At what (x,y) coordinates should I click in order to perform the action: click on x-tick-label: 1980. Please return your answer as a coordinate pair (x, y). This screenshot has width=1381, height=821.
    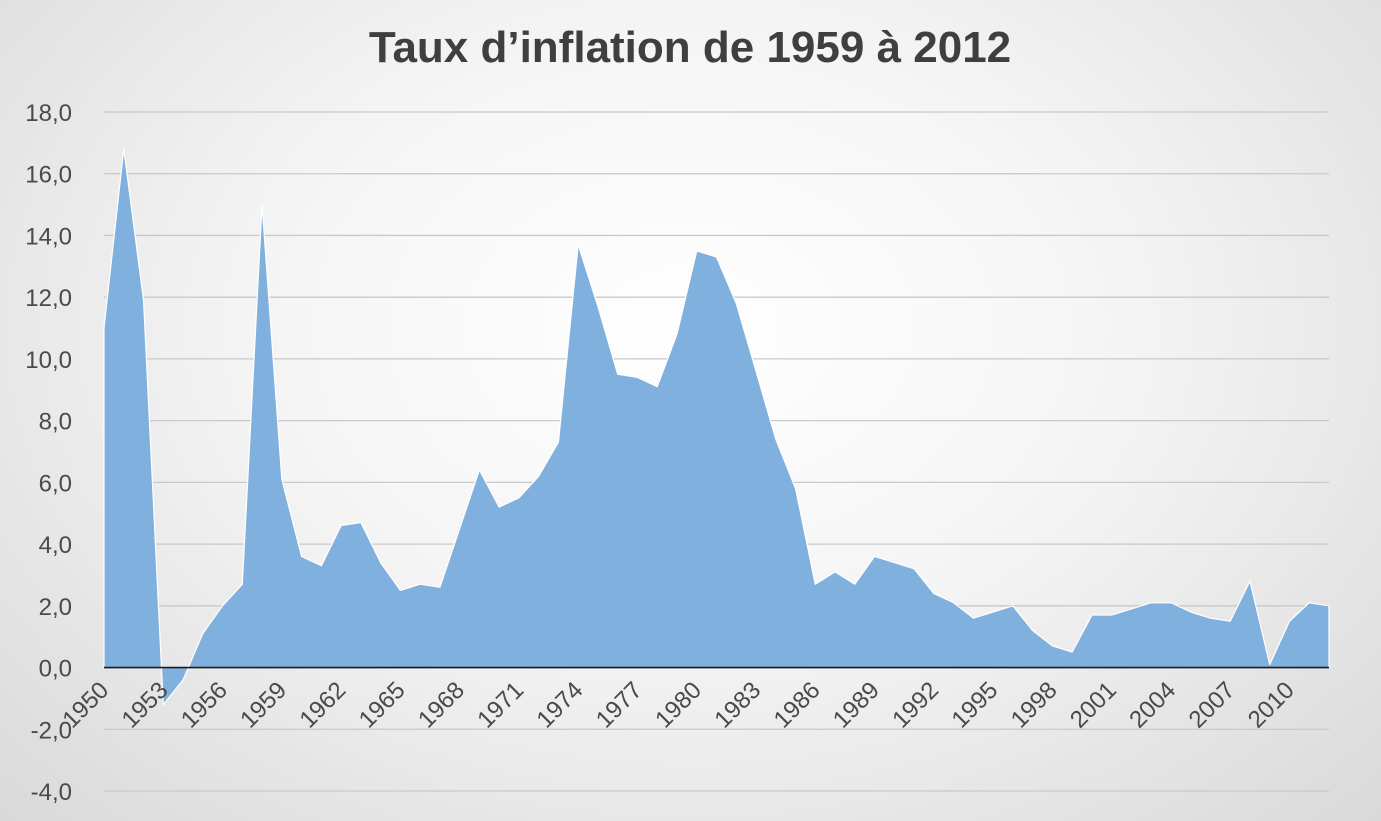
    Looking at the image, I should click on (678, 705).